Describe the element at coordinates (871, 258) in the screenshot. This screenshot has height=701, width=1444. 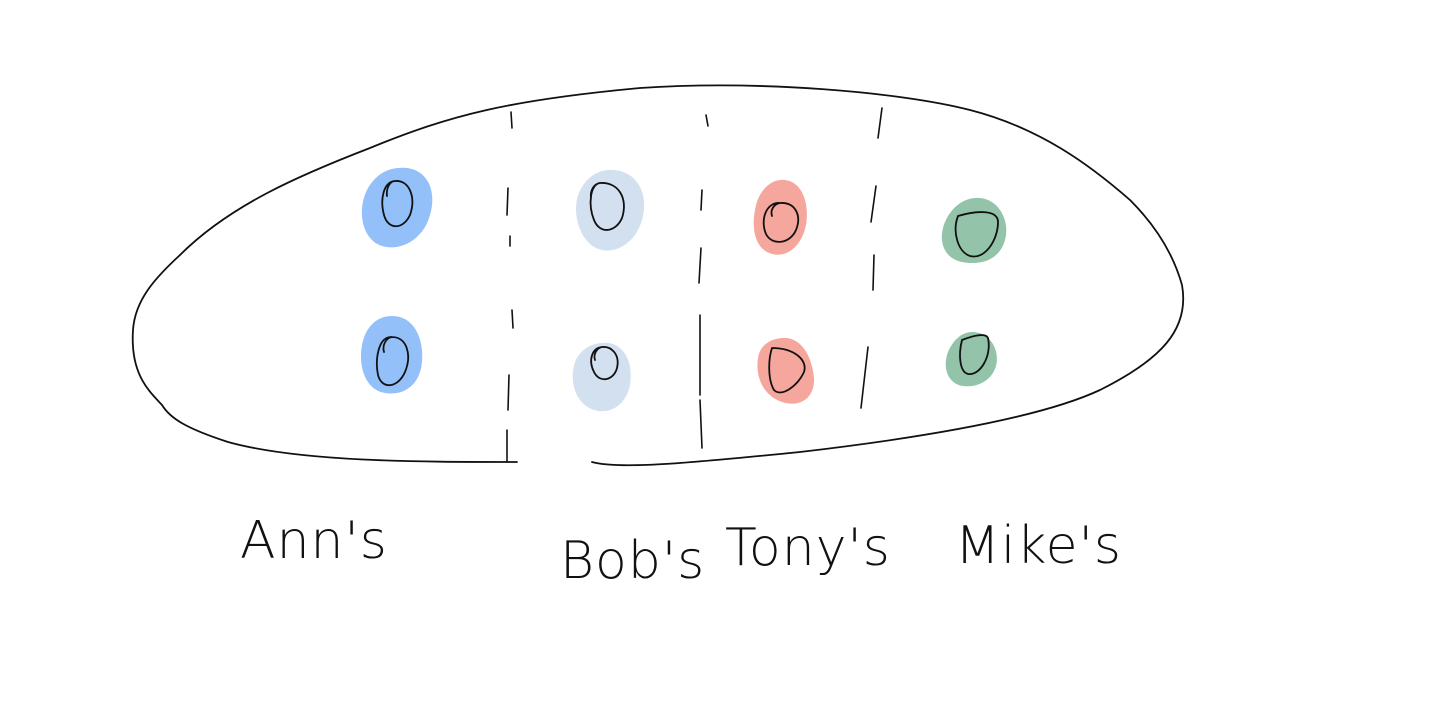
I see `divider-tony-mike` at that location.